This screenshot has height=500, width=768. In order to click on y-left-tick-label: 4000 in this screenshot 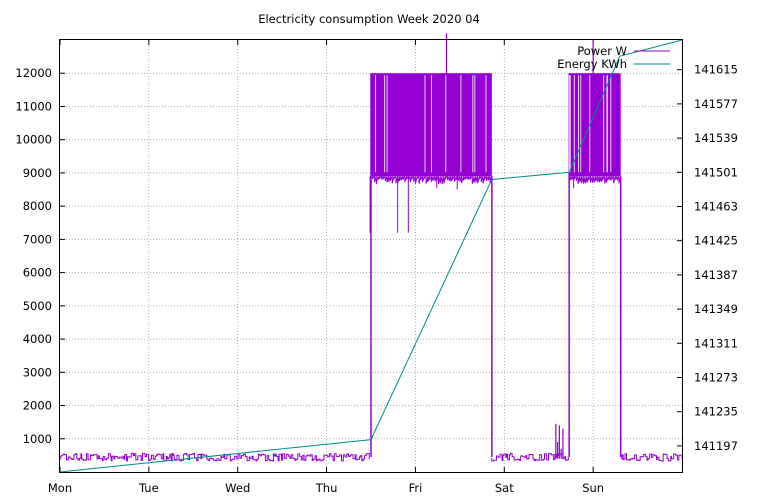, I will do `click(37, 339)`.